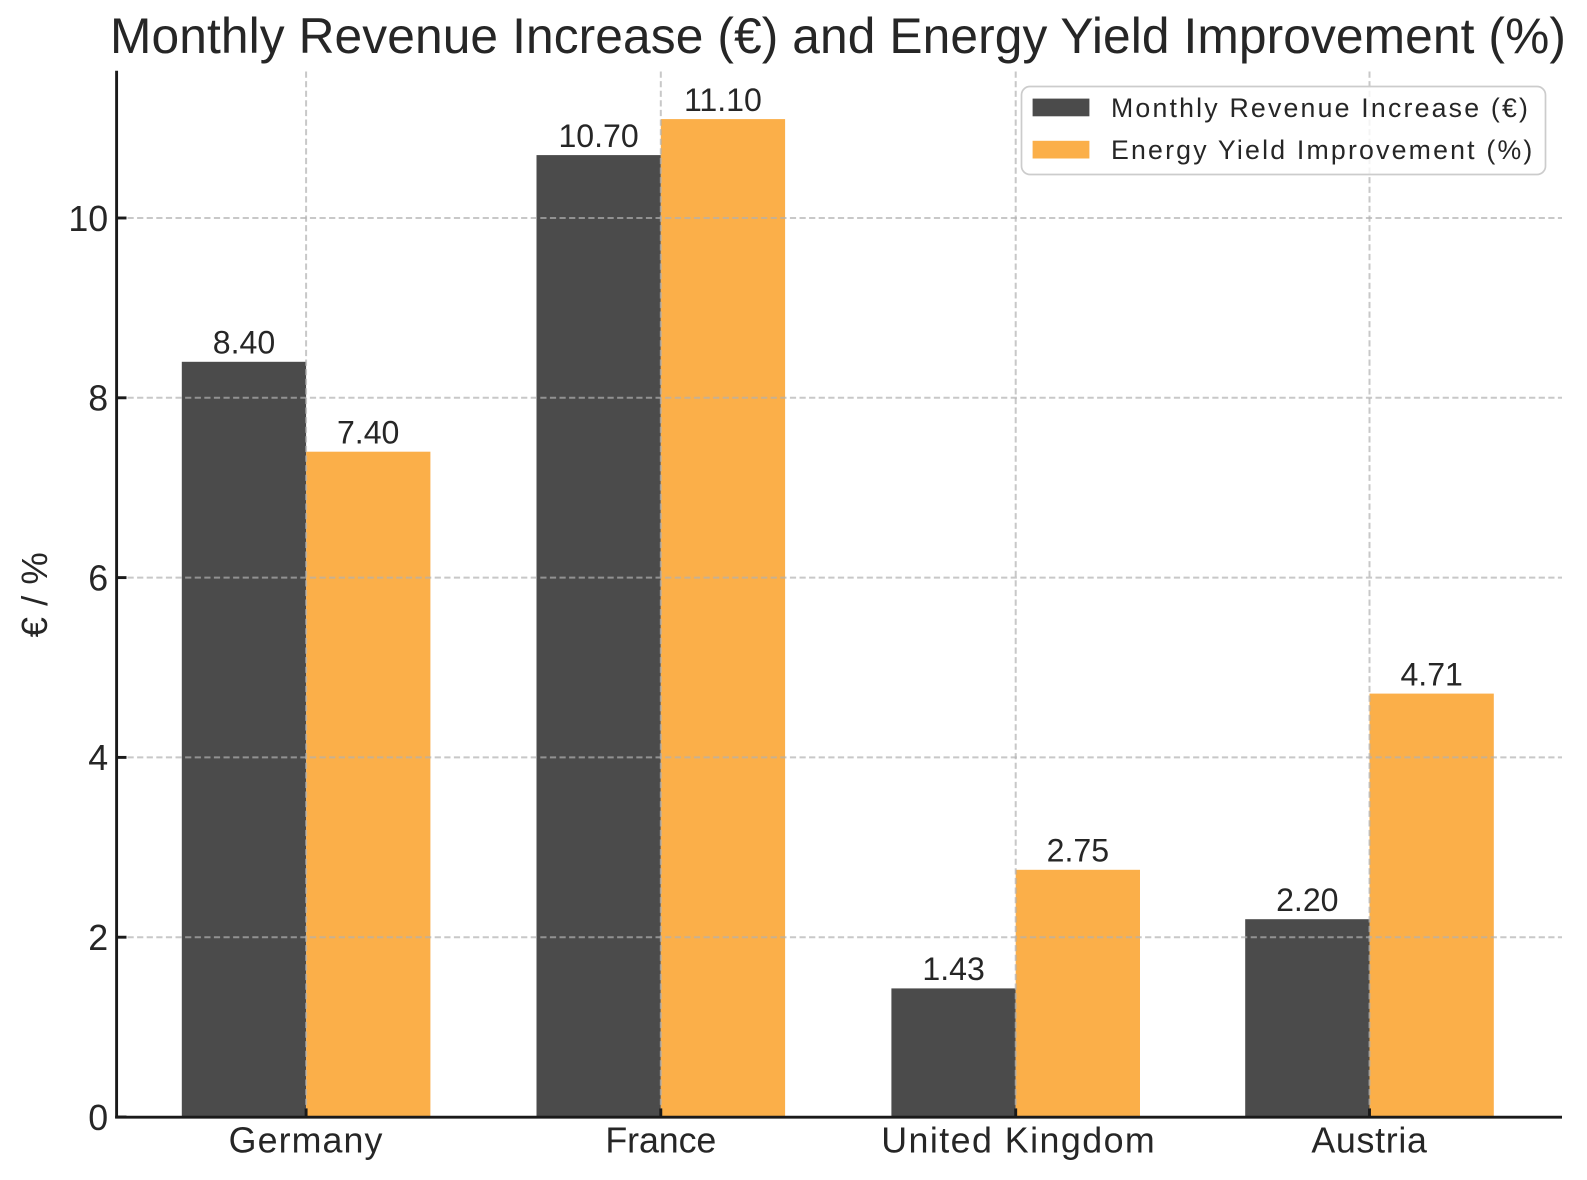 The height and width of the screenshot is (1180, 1587). I want to click on svg-text: 2, so click(98, 938).